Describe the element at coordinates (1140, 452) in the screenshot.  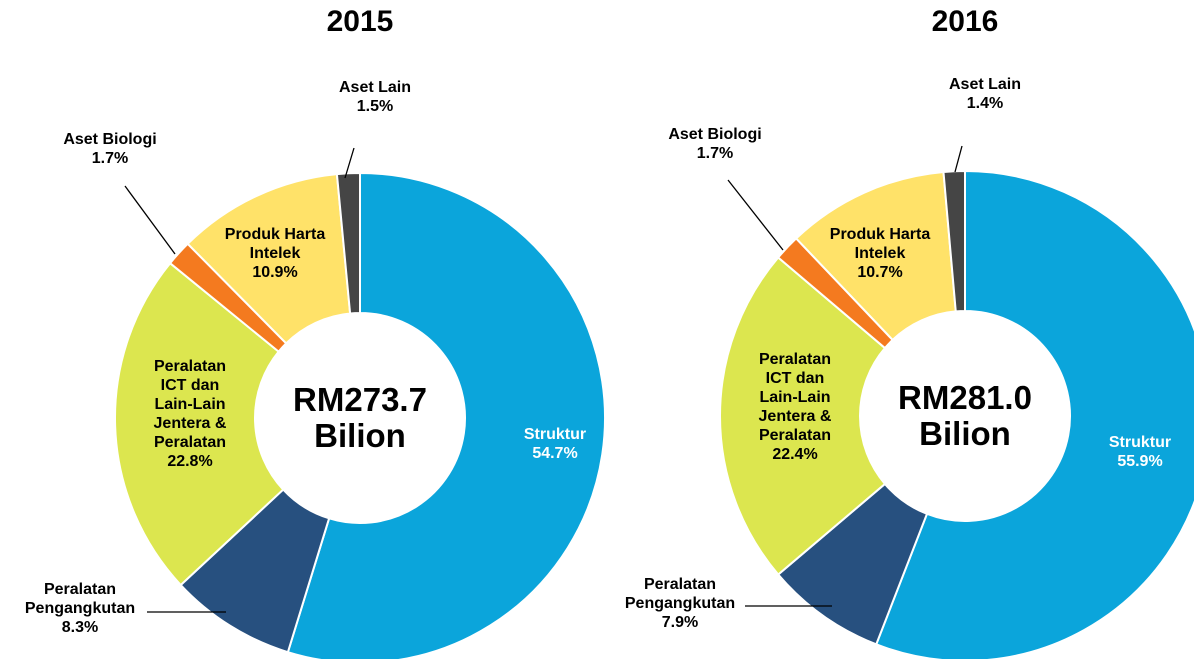
I see `slice-label: Struktur 55.9%` at that location.